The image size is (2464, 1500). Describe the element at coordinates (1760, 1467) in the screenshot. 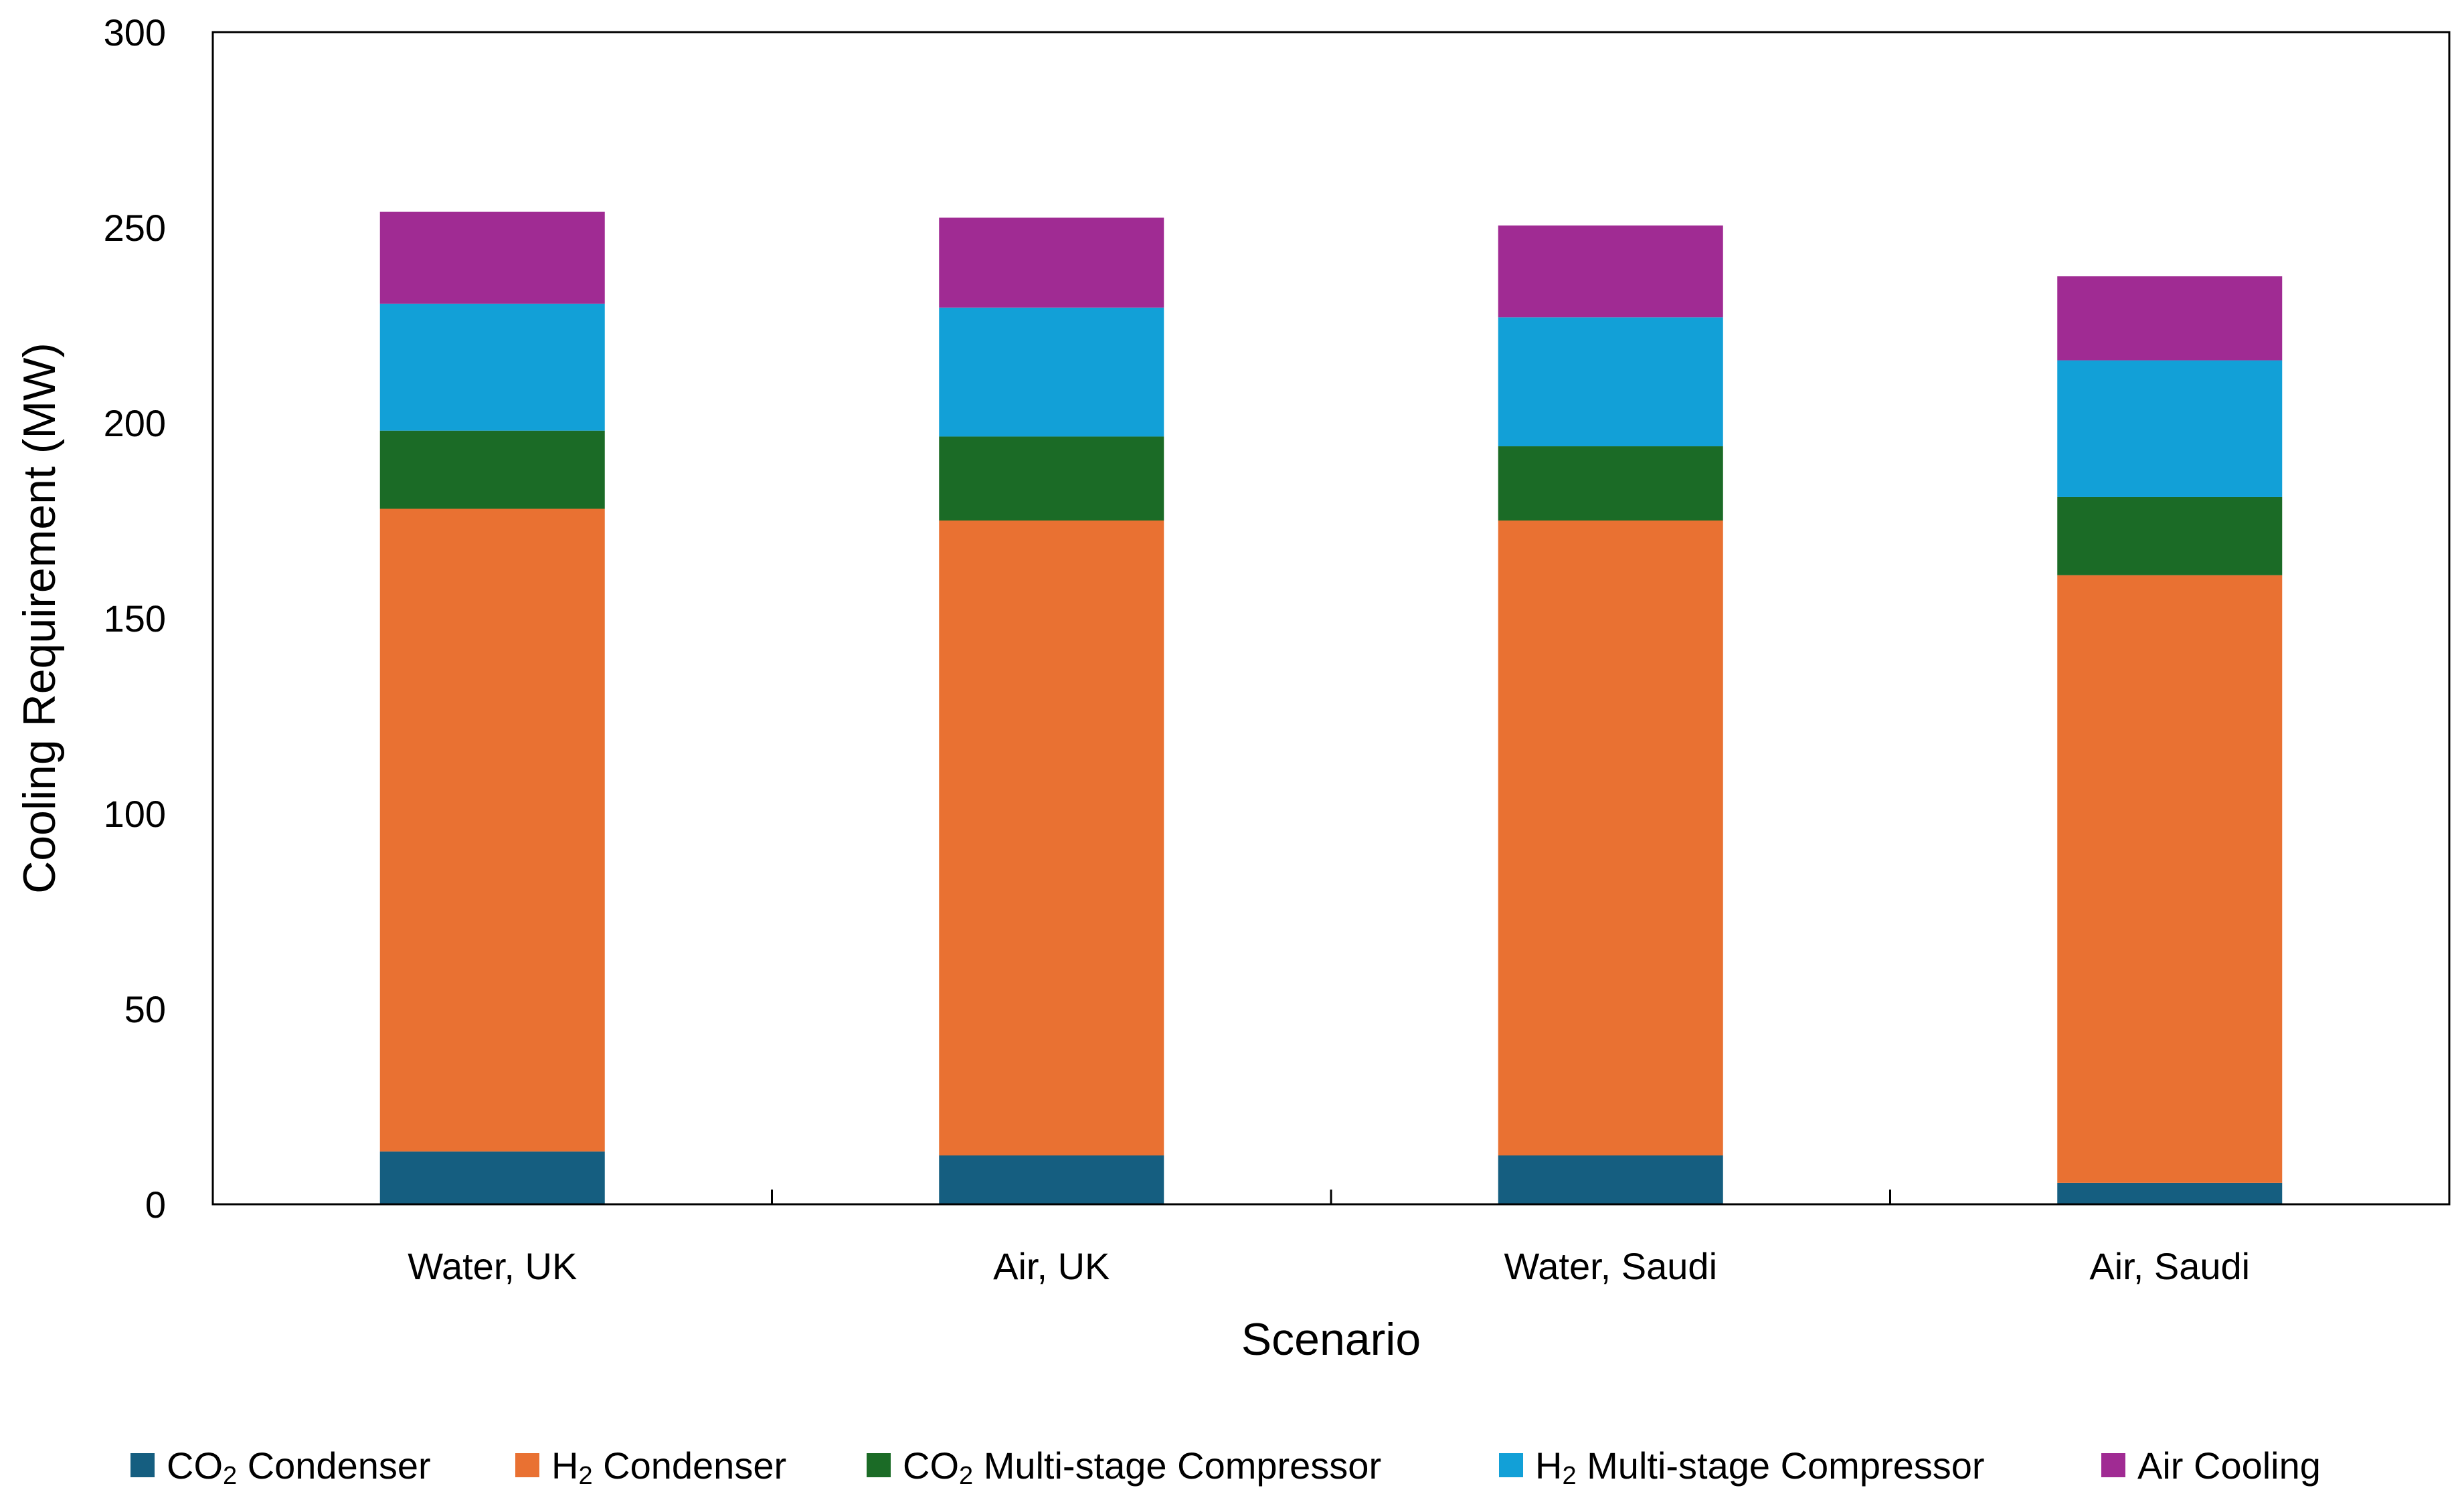

I see `legend-label: H2 Multi-stage Compressor` at that location.